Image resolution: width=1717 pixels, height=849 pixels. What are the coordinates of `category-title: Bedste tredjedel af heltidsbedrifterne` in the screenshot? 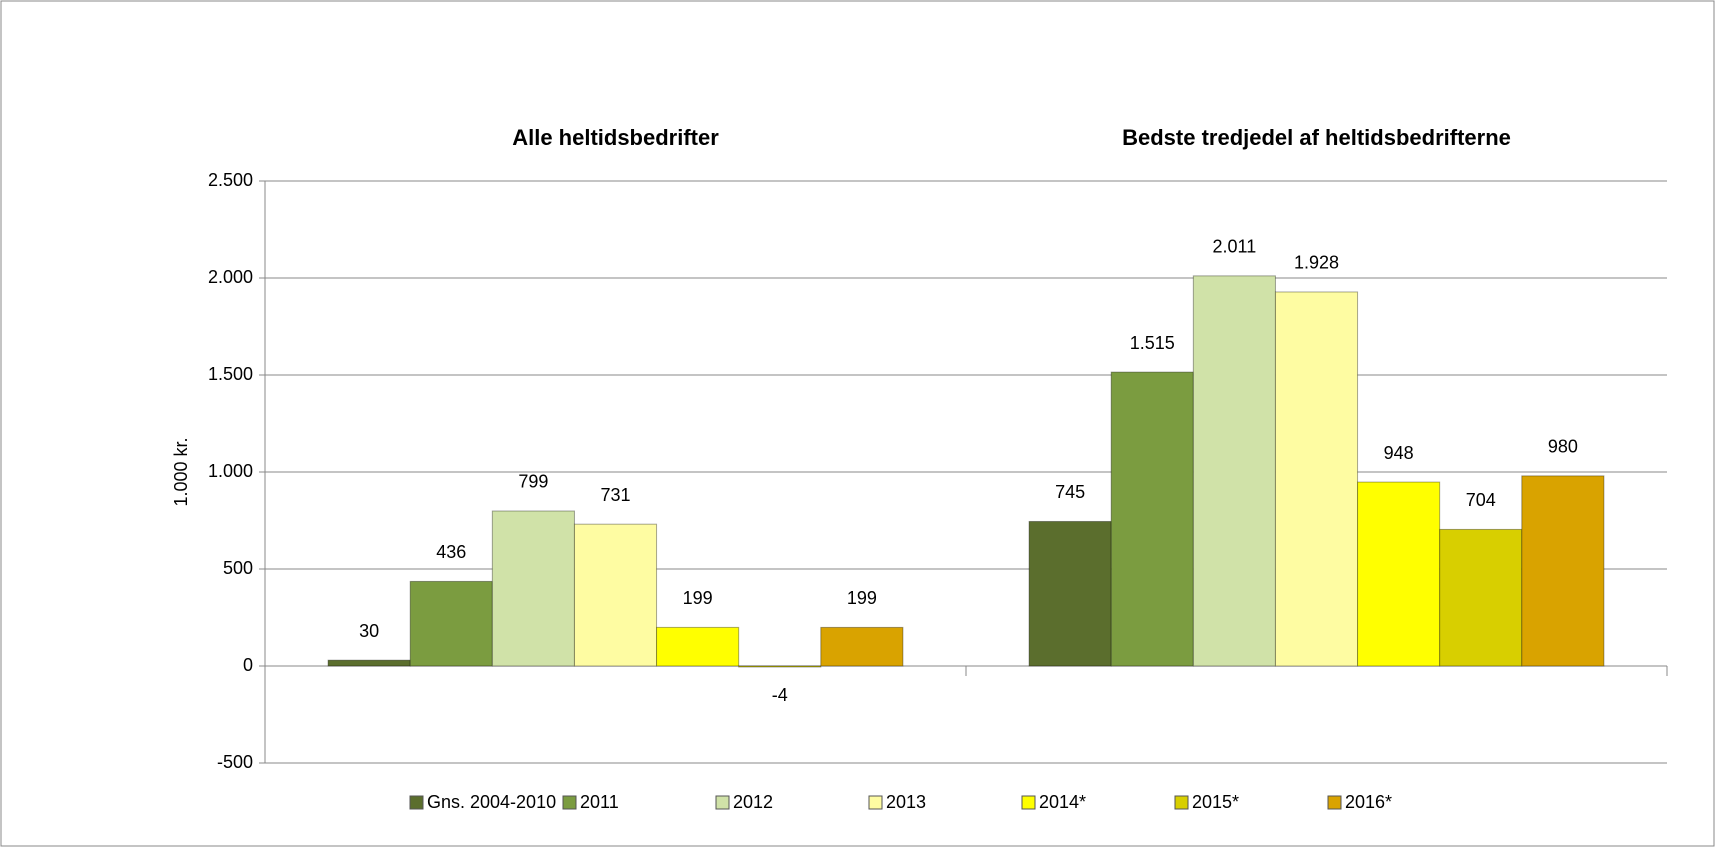 It's located at (1316, 137).